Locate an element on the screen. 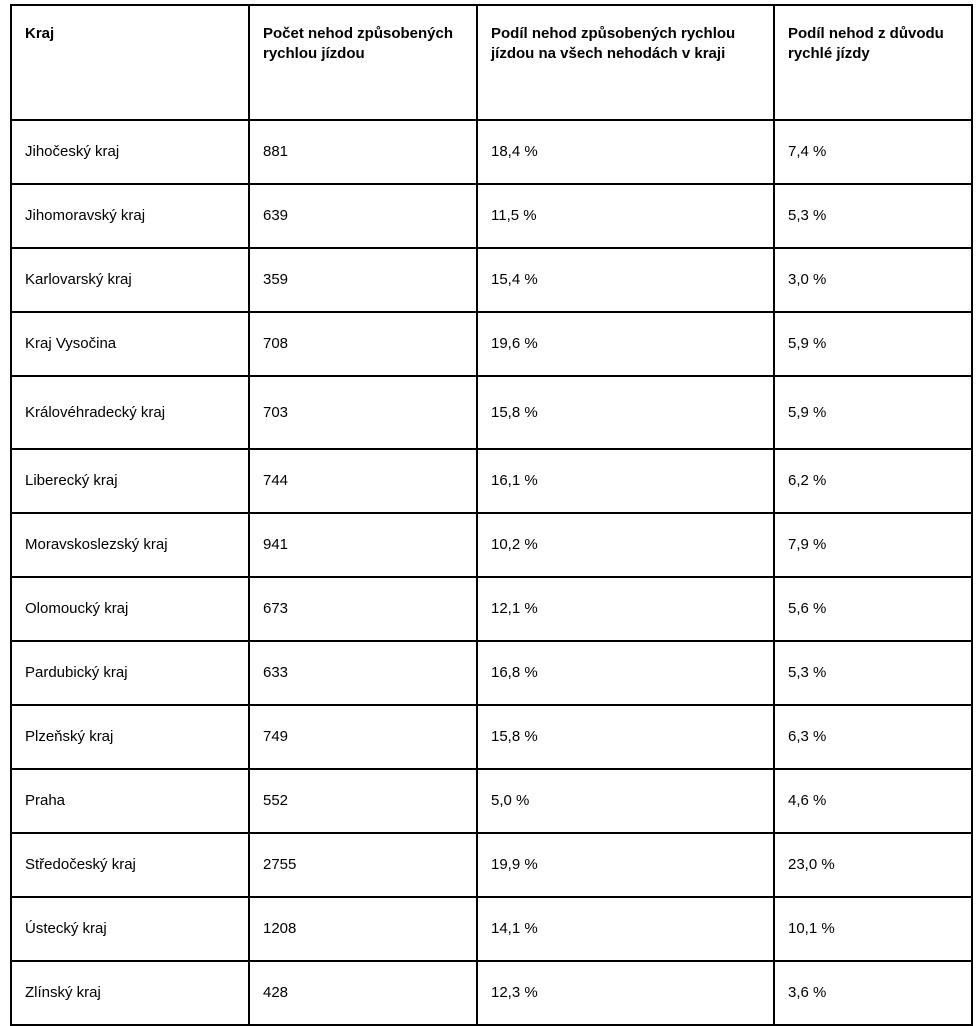 This screenshot has width=978, height=1026. cell-kraj: Královéhradecký kraj is located at coordinates (130, 412).